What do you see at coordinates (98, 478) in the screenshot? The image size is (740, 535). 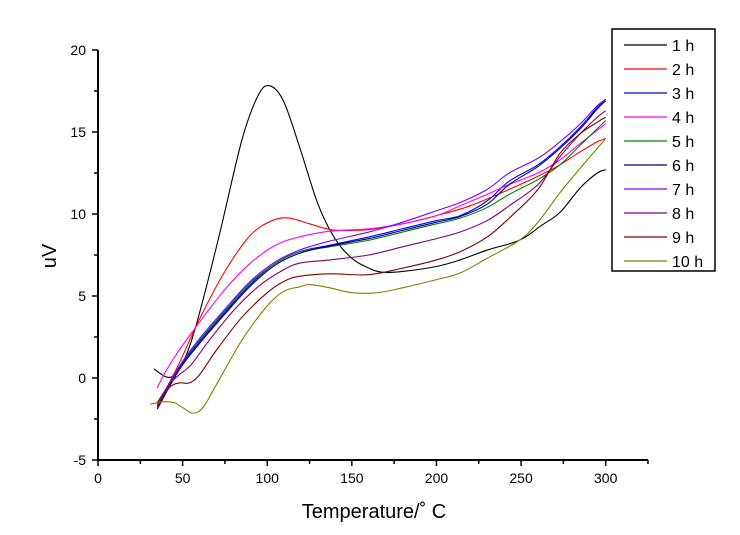 I see `x-tick-label: 0` at bounding box center [98, 478].